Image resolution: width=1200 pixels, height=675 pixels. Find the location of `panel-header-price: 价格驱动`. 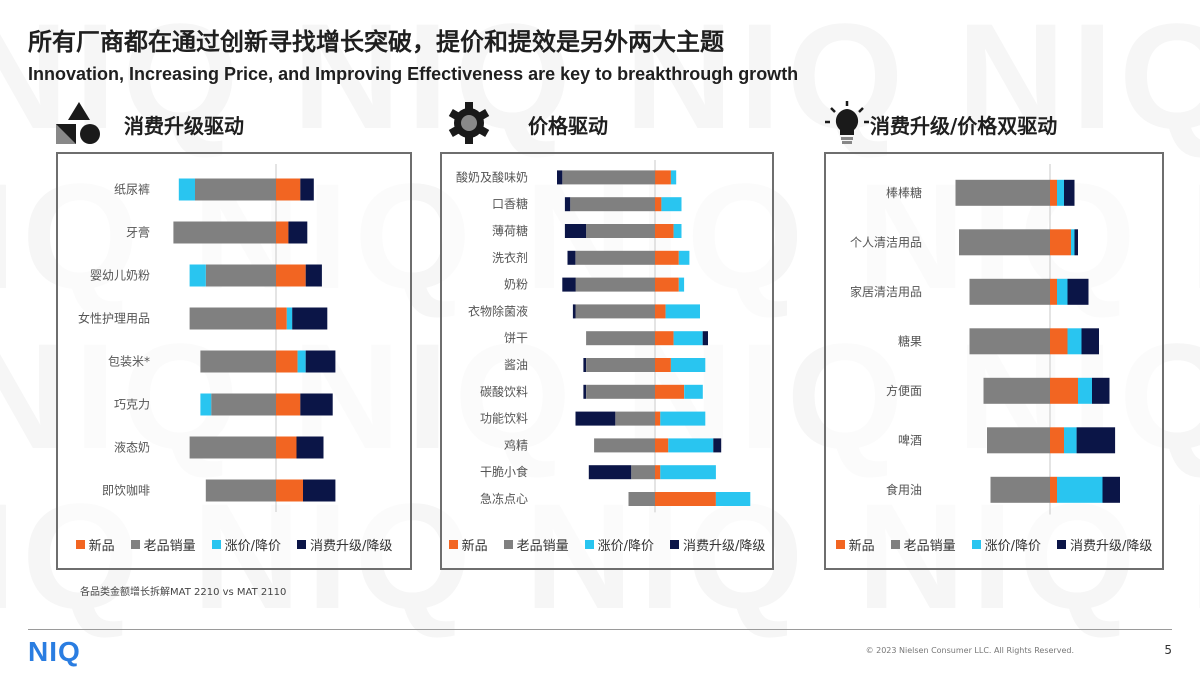

panel-header-price: 价格驱动 is located at coordinates (614, 123).